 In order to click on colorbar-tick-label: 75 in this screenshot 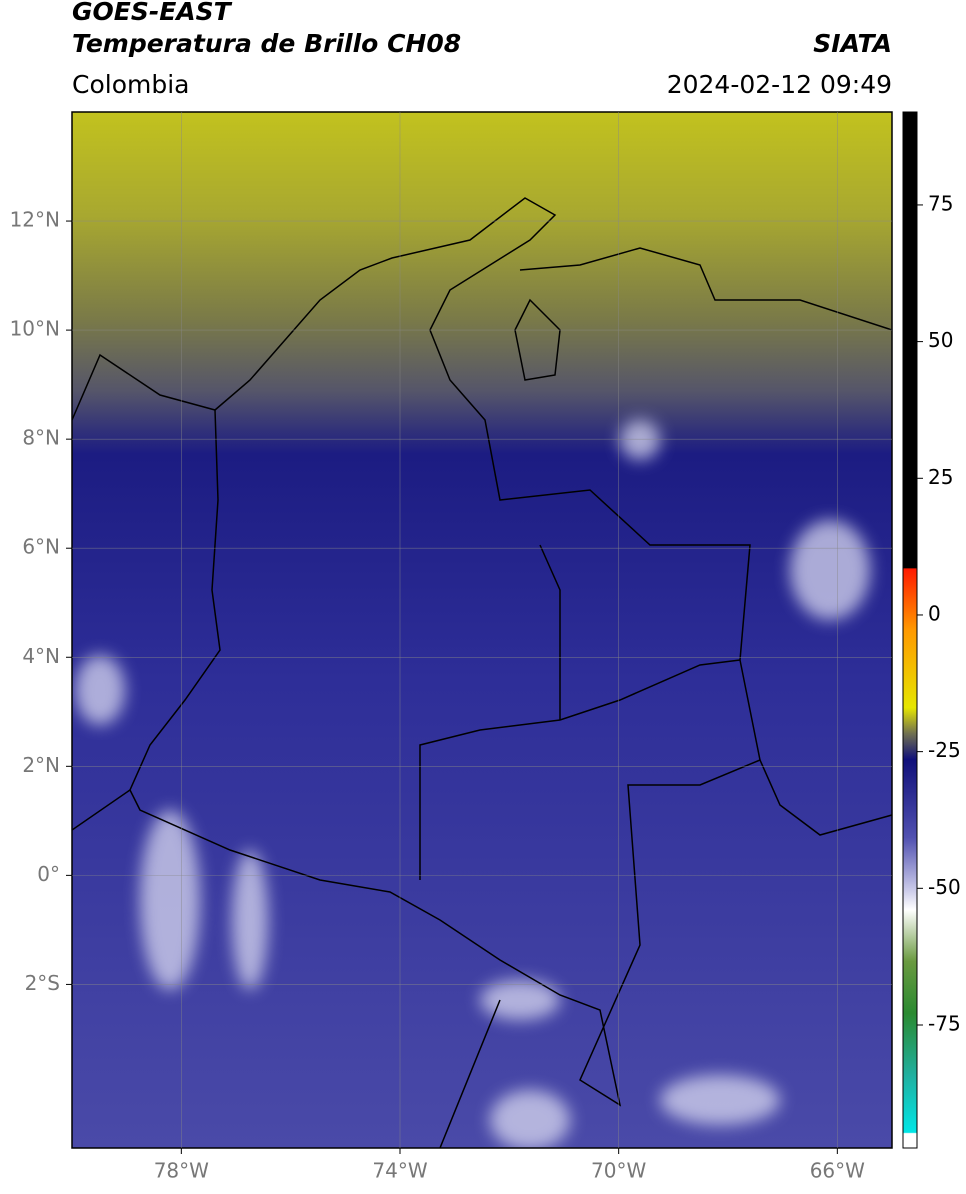, I will do `click(940, 203)`.